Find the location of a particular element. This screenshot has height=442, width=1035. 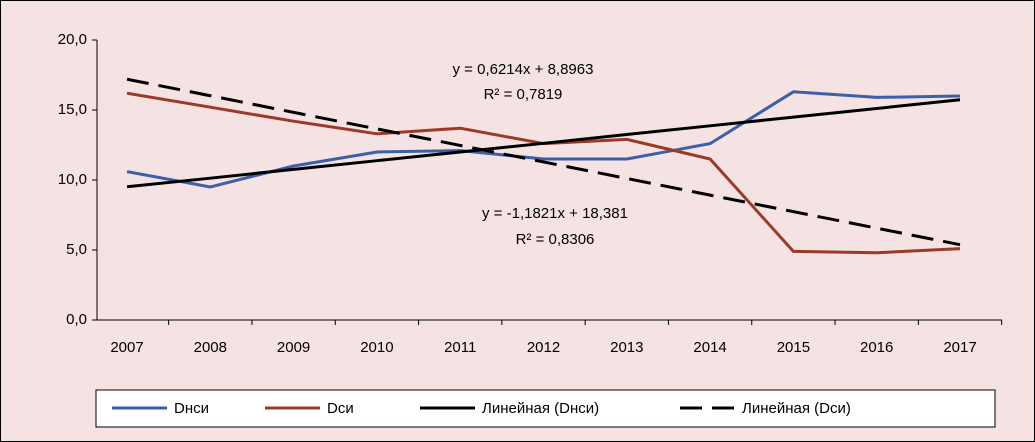

legend-label: Dнси is located at coordinates (191, 408).